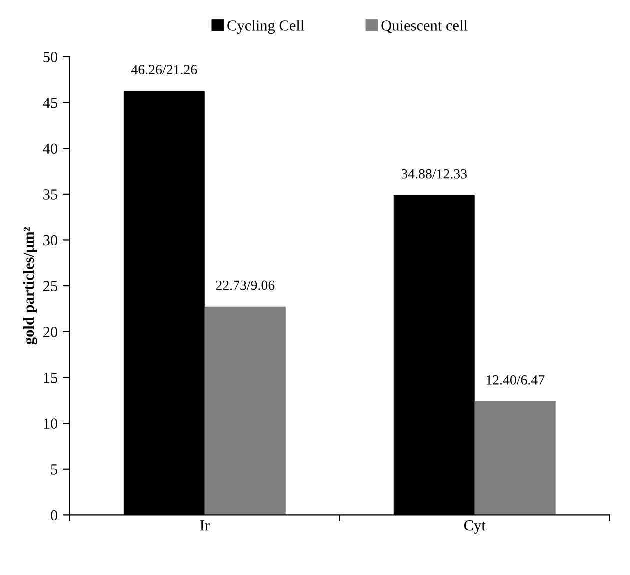 The height and width of the screenshot is (575, 630). What do you see at coordinates (50, 149) in the screenshot?
I see `y-tick-label: 40` at bounding box center [50, 149].